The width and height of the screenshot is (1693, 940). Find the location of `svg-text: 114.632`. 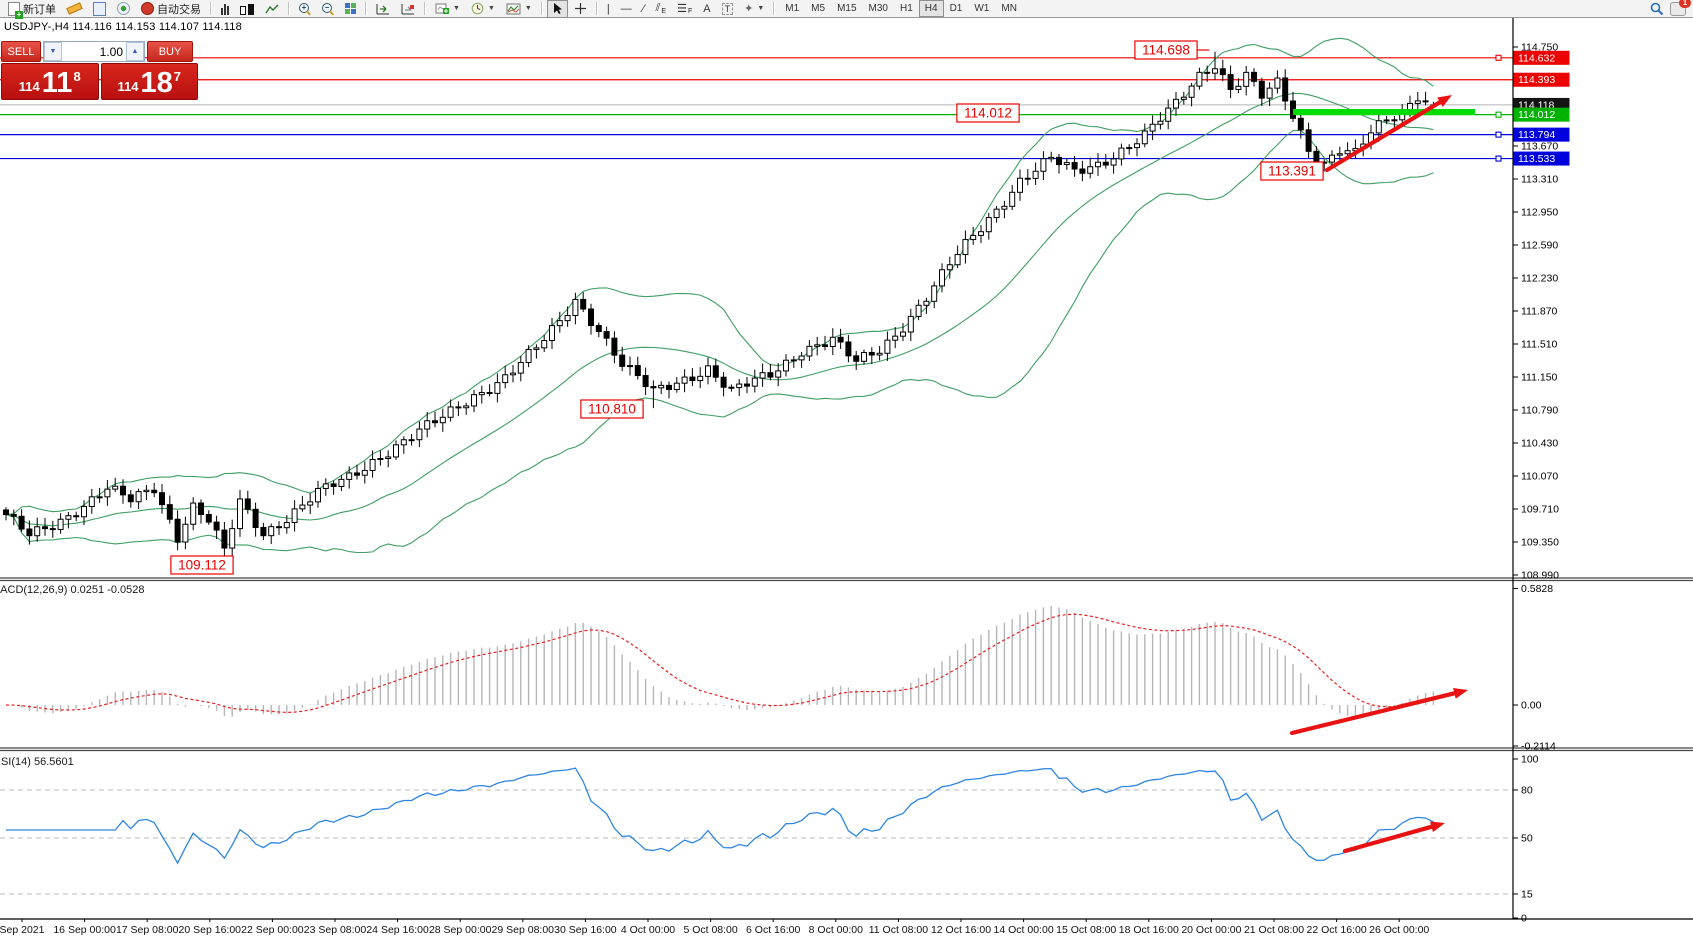

svg-text: 114.632 is located at coordinates (1536, 58).